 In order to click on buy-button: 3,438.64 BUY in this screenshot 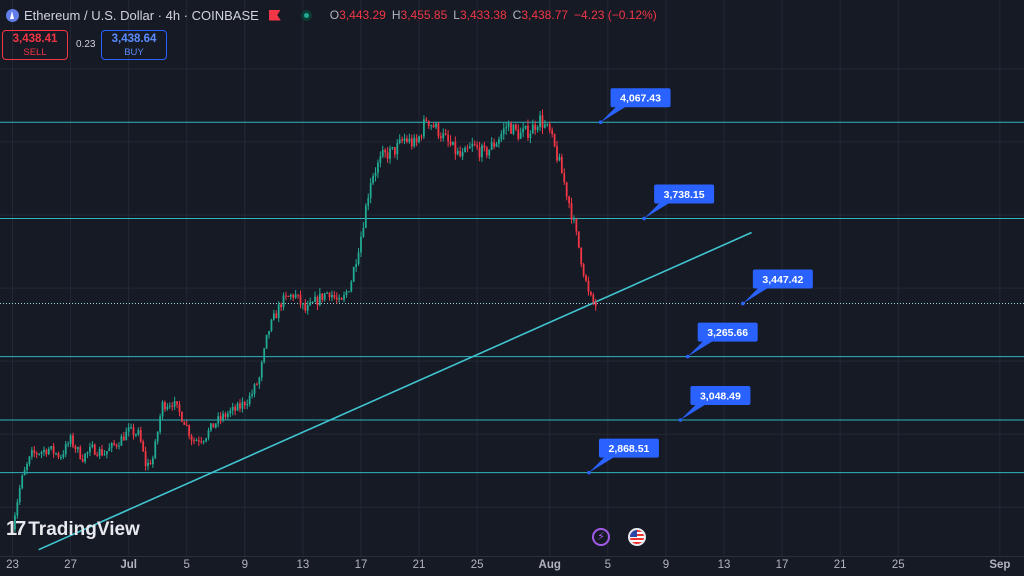, I will do `click(134, 45)`.